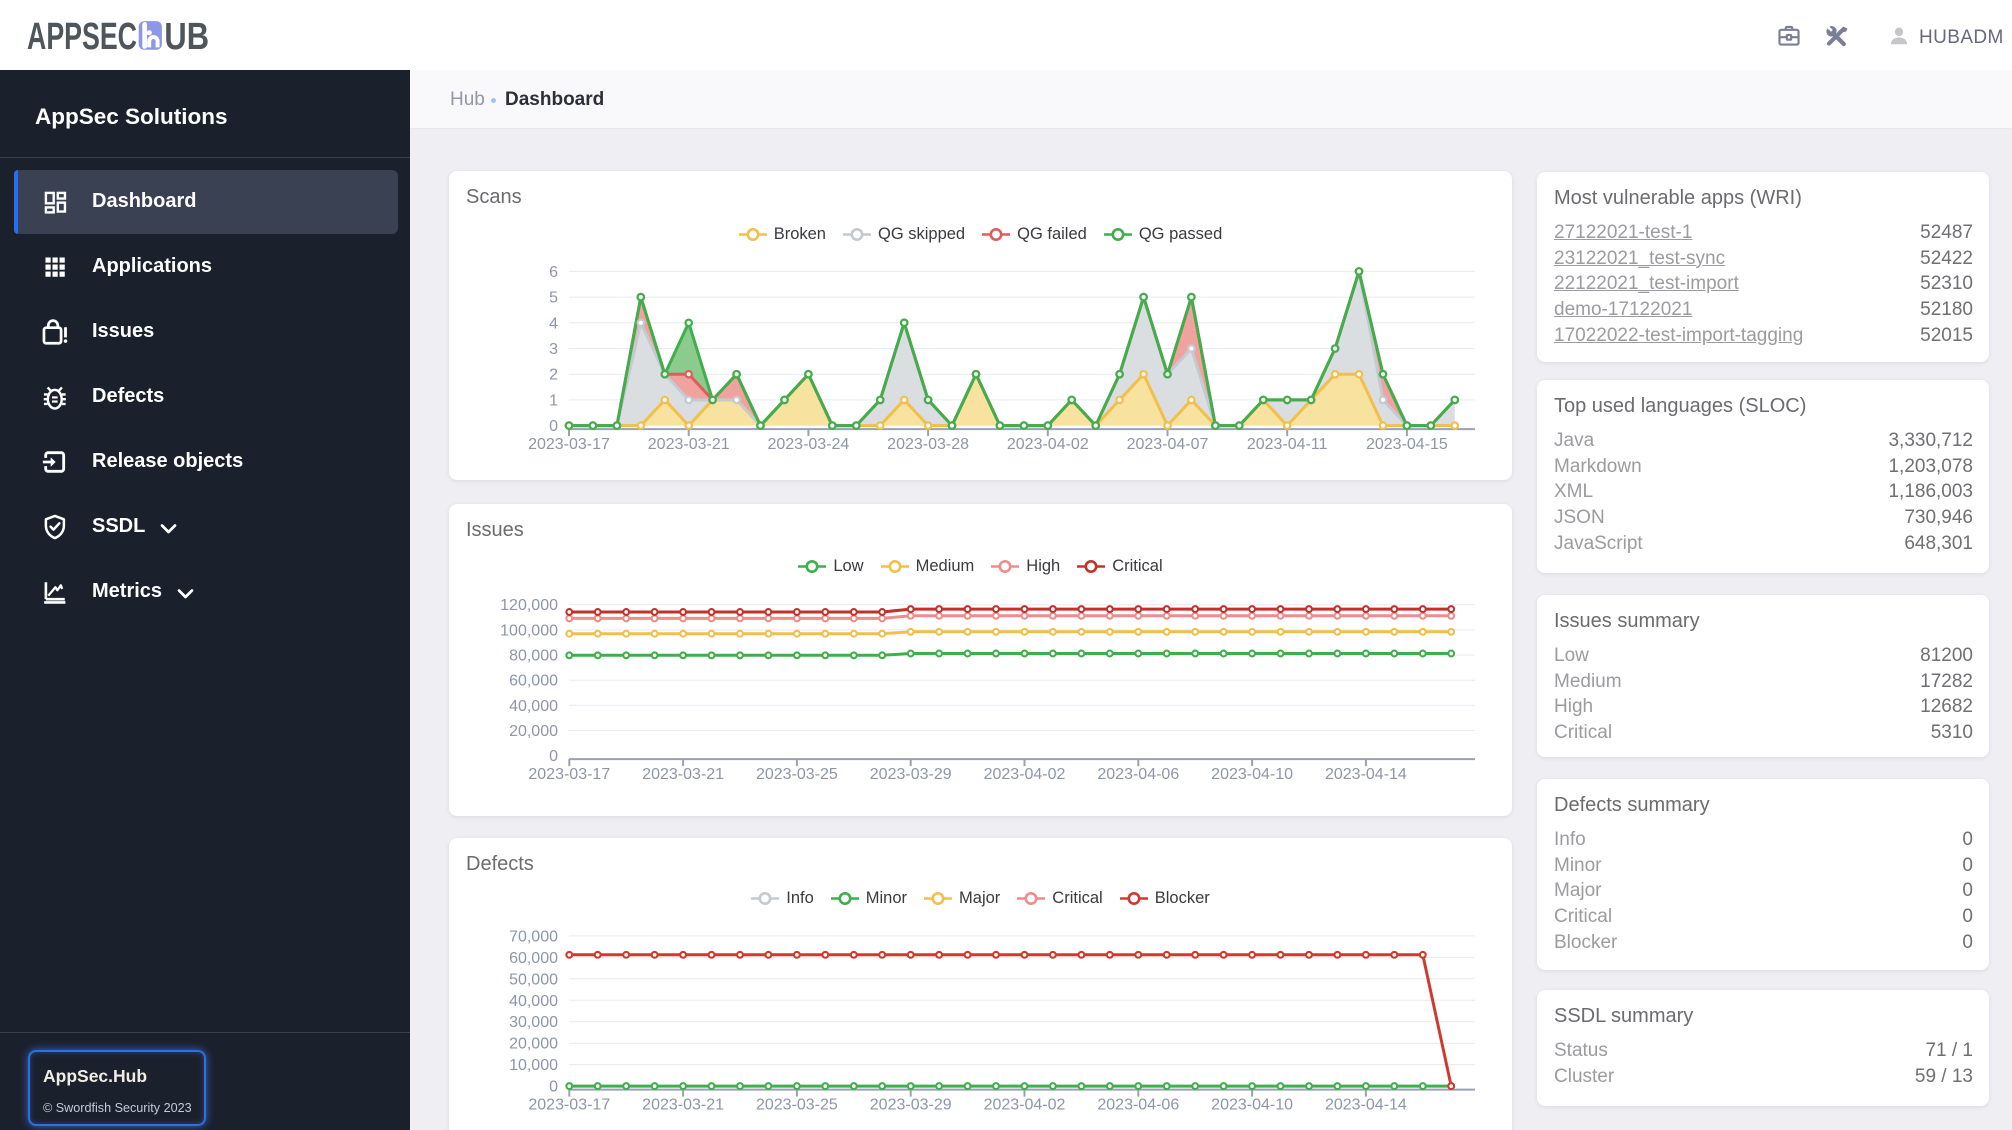 This screenshot has height=1130, width=2012. I want to click on svg-text: 30,000, so click(533, 1022).